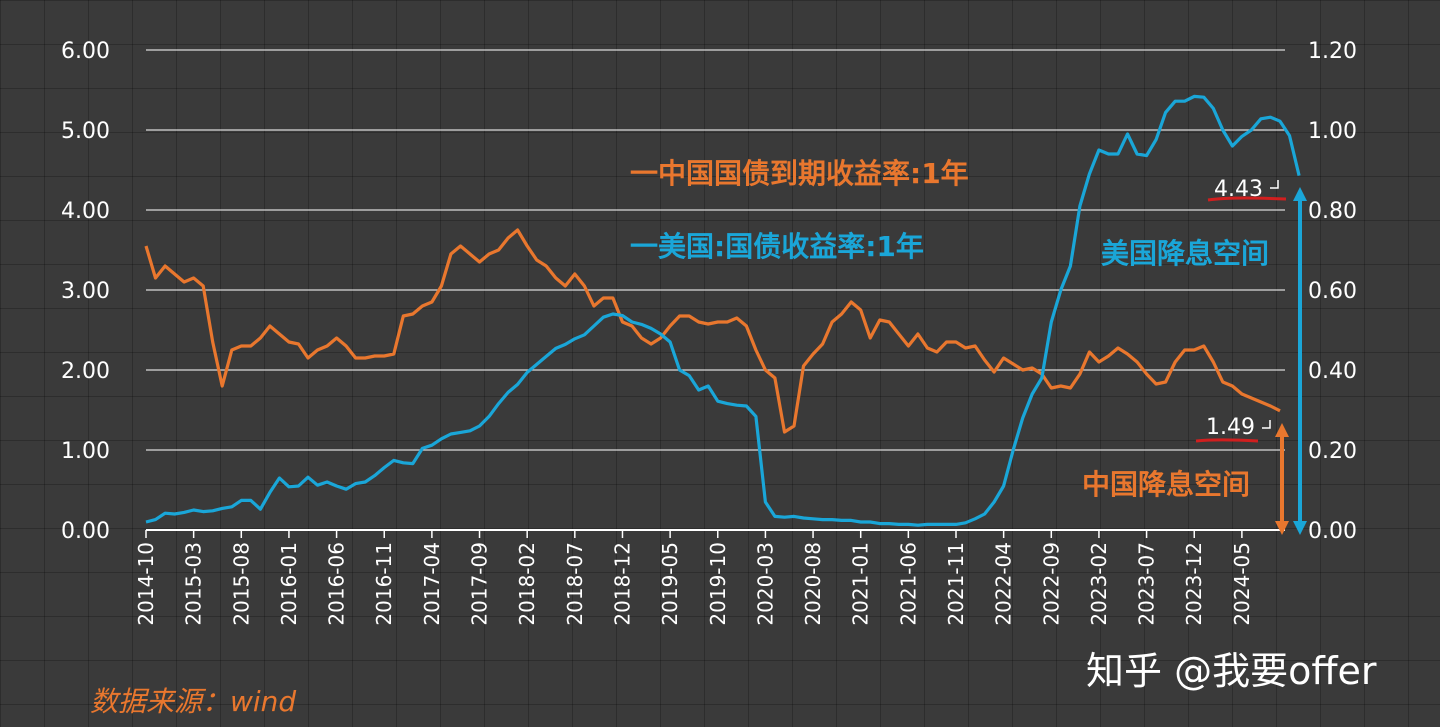 The height and width of the screenshot is (727, 1440). Describe the element at coordinates (85, 451) in the screenshot. I see `left-tick-label: 1.00` at that location.